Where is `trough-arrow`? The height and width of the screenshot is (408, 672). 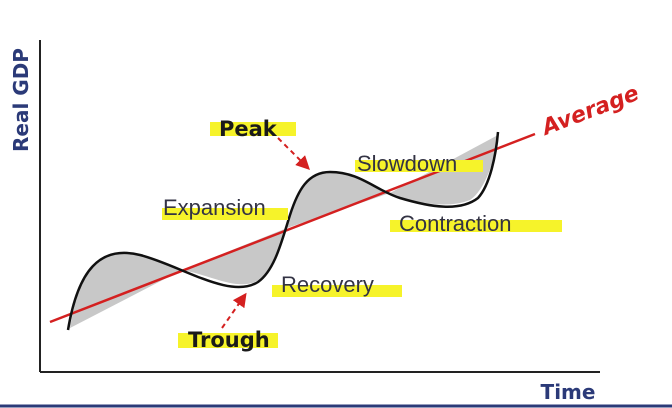 trough-arrow is located at coordinates (234, 310).